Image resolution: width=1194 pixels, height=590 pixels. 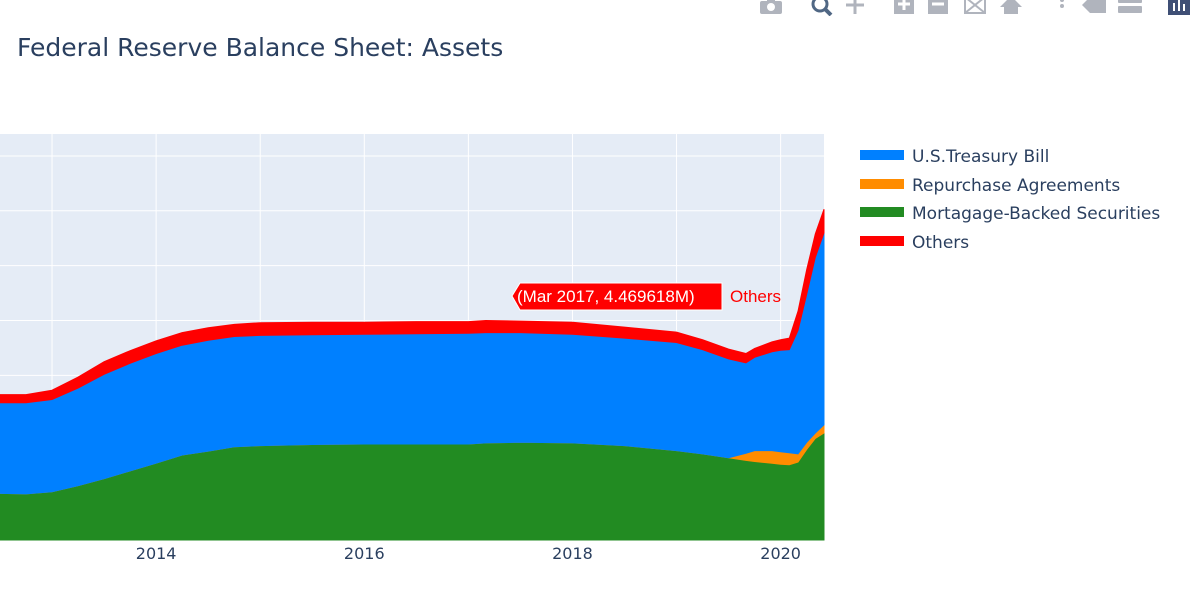 What do you see at coordinates (156, 553) in the screenshot?
I see `x-tick-label: 2014` at bounding box center [156, 553].